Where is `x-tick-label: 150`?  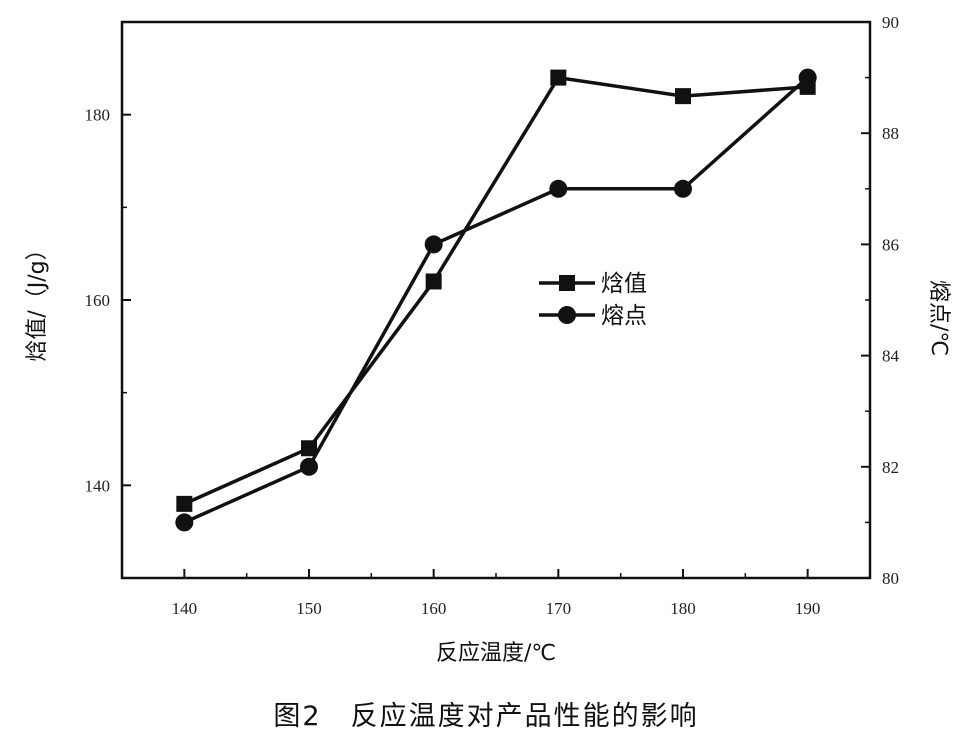
x-tick-label: 150 is located at coordinates (309, 608).